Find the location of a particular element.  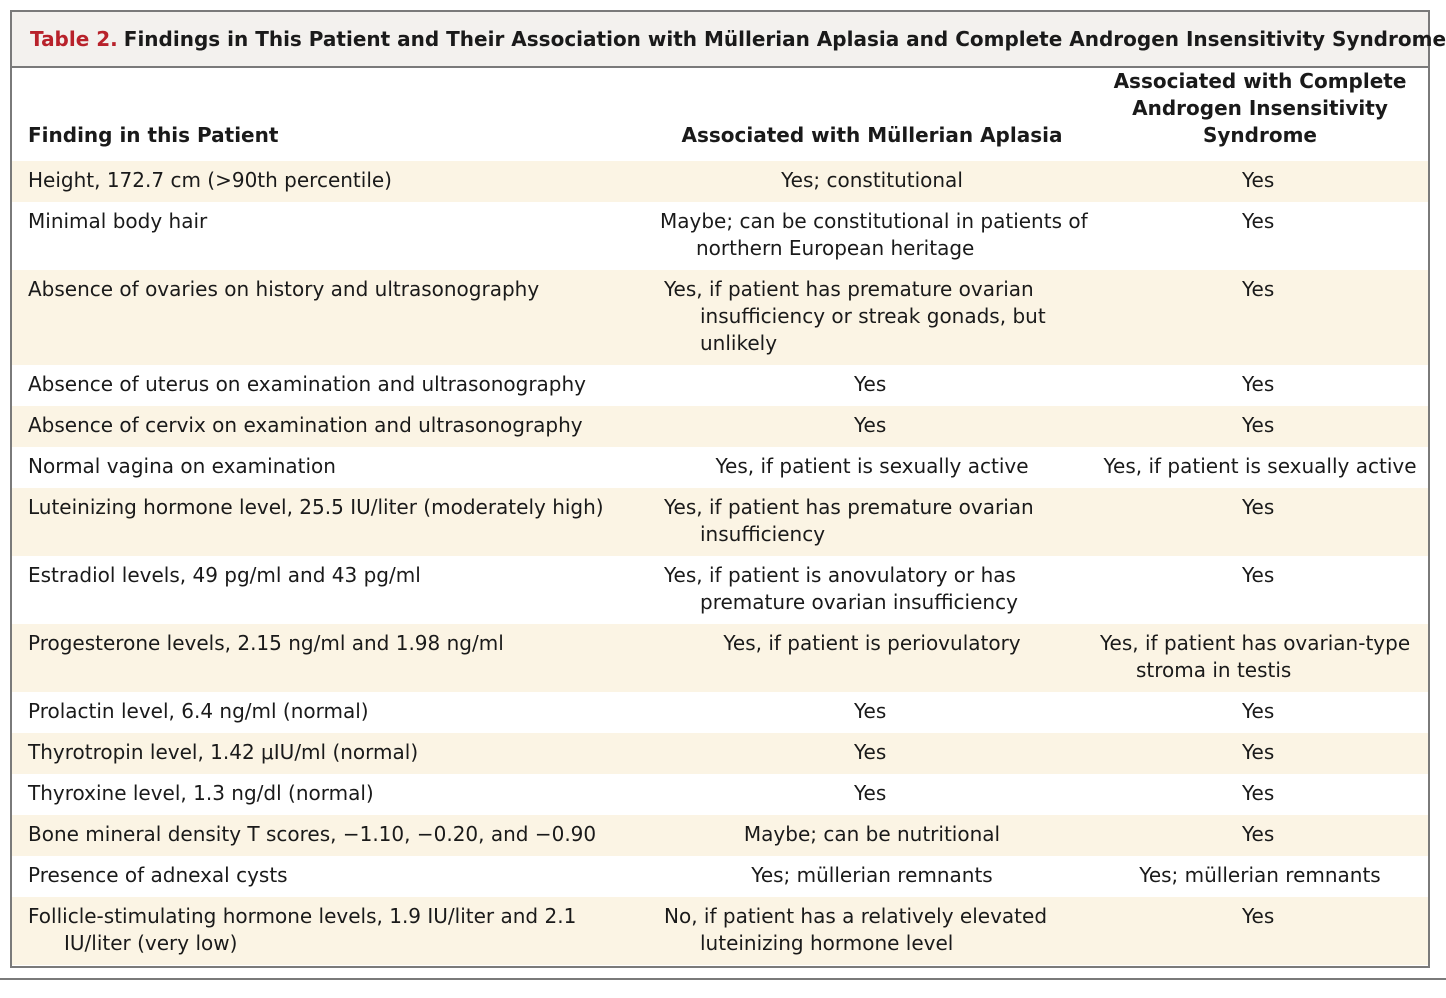

cais-text: Yes, if patient is sexually active is located at coordinates (1260, 466).